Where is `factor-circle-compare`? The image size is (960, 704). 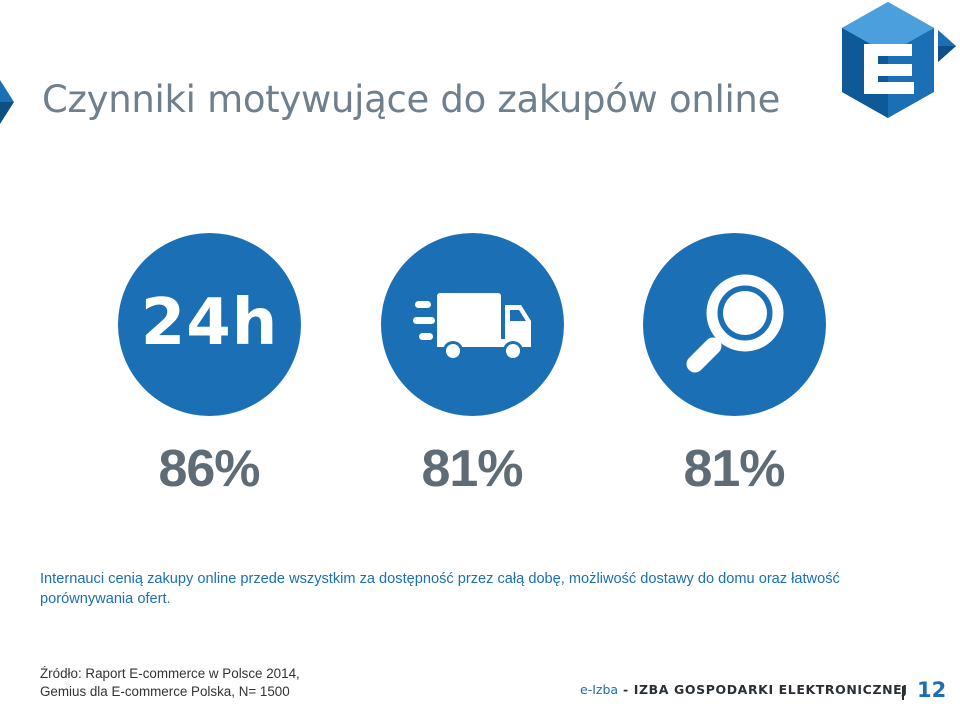 factor-circle-compare is located at coordinates (734, 324).